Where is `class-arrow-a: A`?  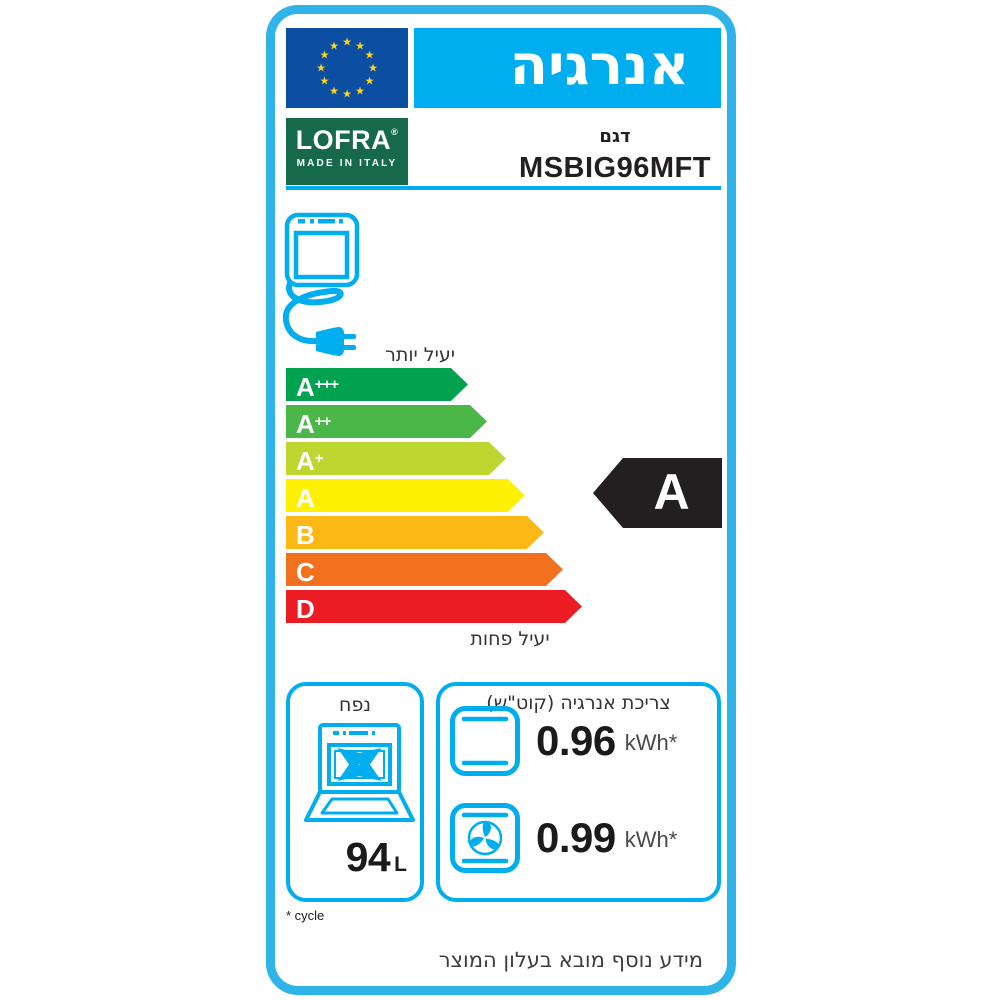
class-arrow-a: A is located at coordinates (405, 495).